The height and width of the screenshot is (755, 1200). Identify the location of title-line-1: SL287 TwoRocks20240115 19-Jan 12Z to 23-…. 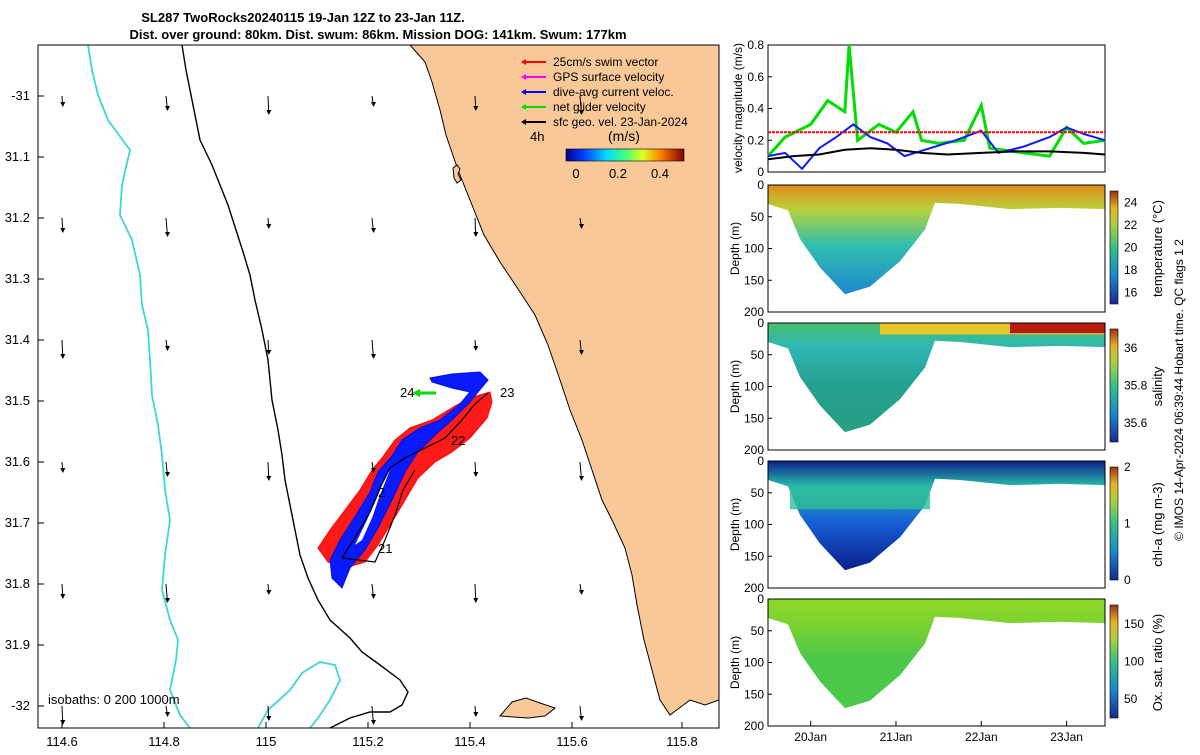
(303, 17).